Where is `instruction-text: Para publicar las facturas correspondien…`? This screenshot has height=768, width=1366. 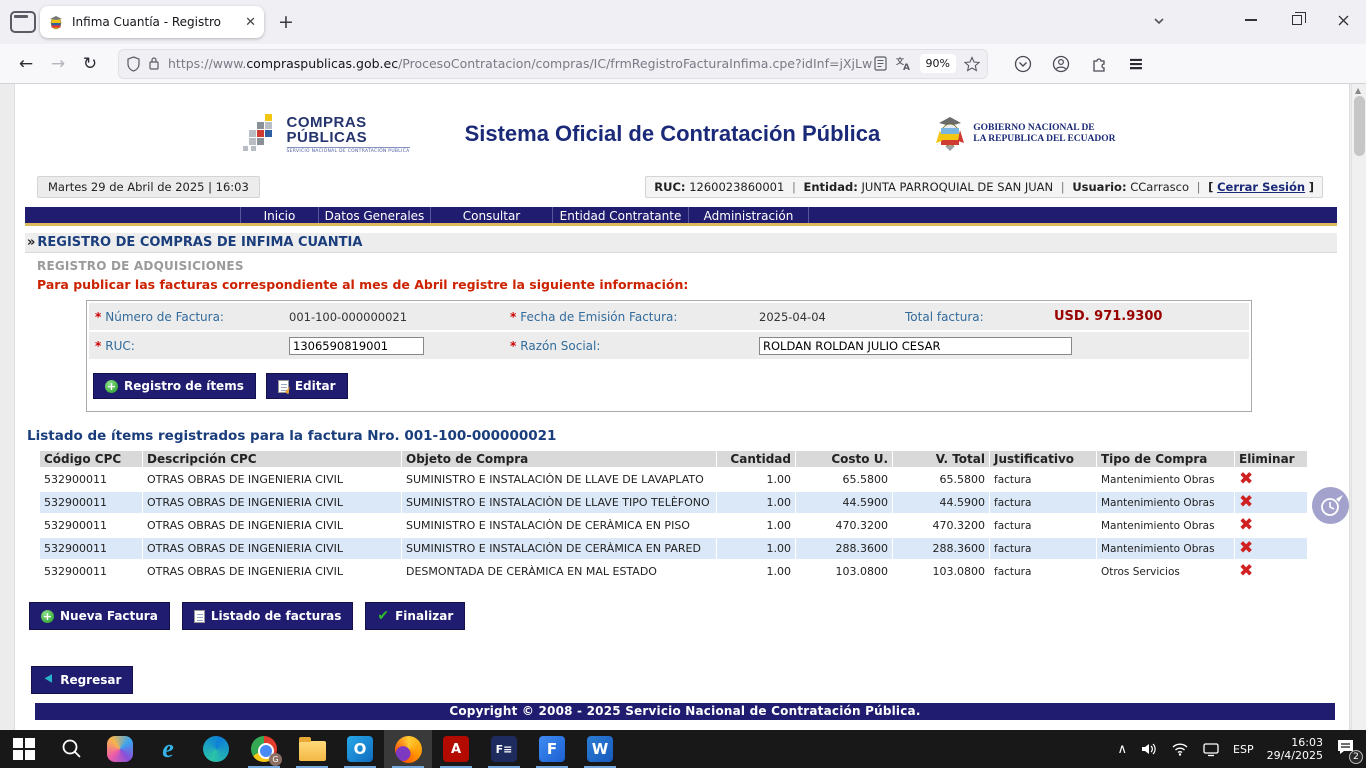
instruction-text: Para publicar las facturas correspondien… is located at coordinates (363, 284).